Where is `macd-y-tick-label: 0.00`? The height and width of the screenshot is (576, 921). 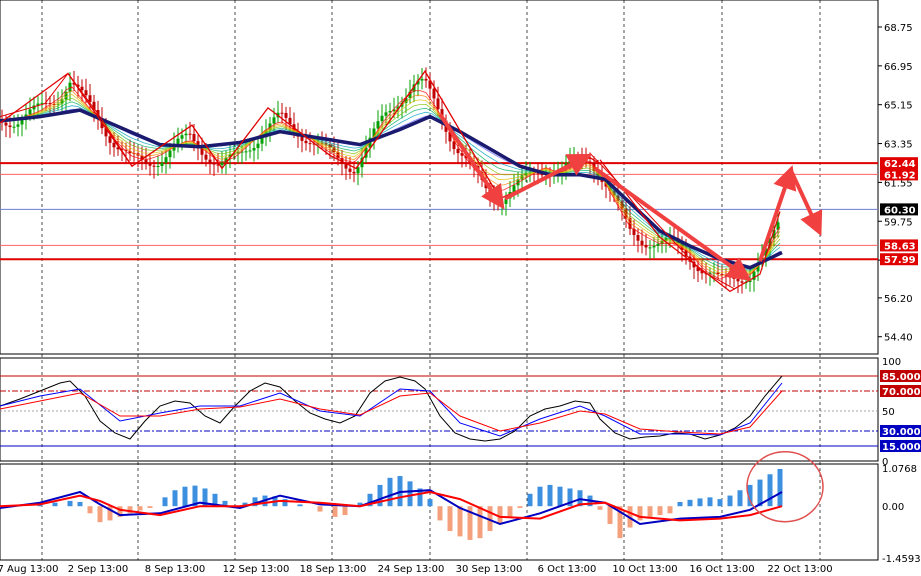 macd-y-tick-label: 0.00 is located at coordinates (893, 507).